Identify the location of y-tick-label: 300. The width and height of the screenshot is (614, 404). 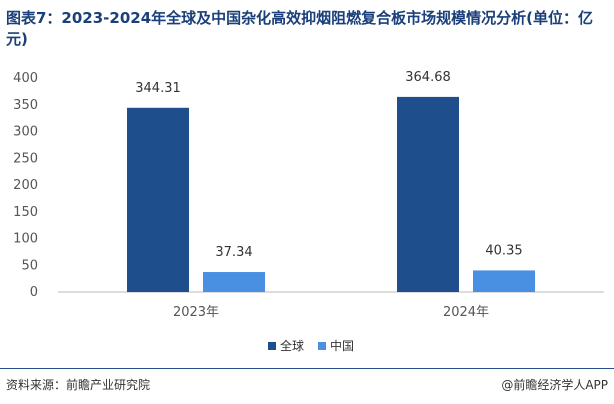
(25, 132).